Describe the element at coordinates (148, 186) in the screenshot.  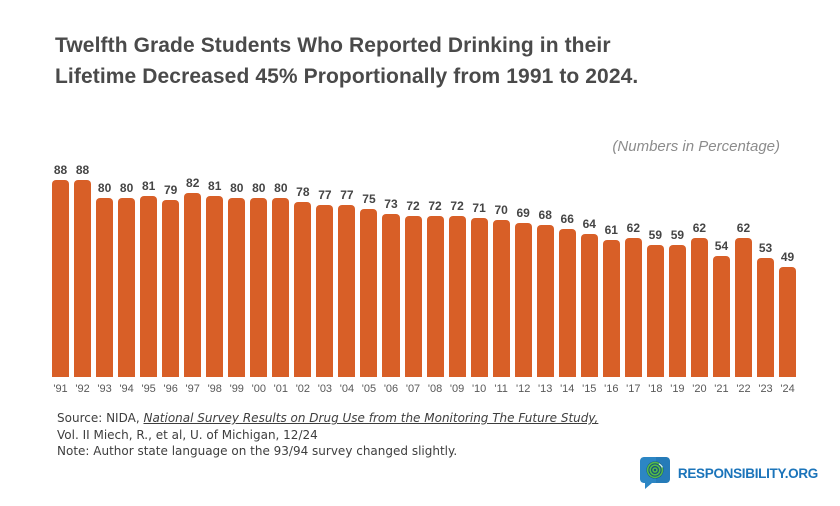
I see `bar-value-label: 81` at that location.